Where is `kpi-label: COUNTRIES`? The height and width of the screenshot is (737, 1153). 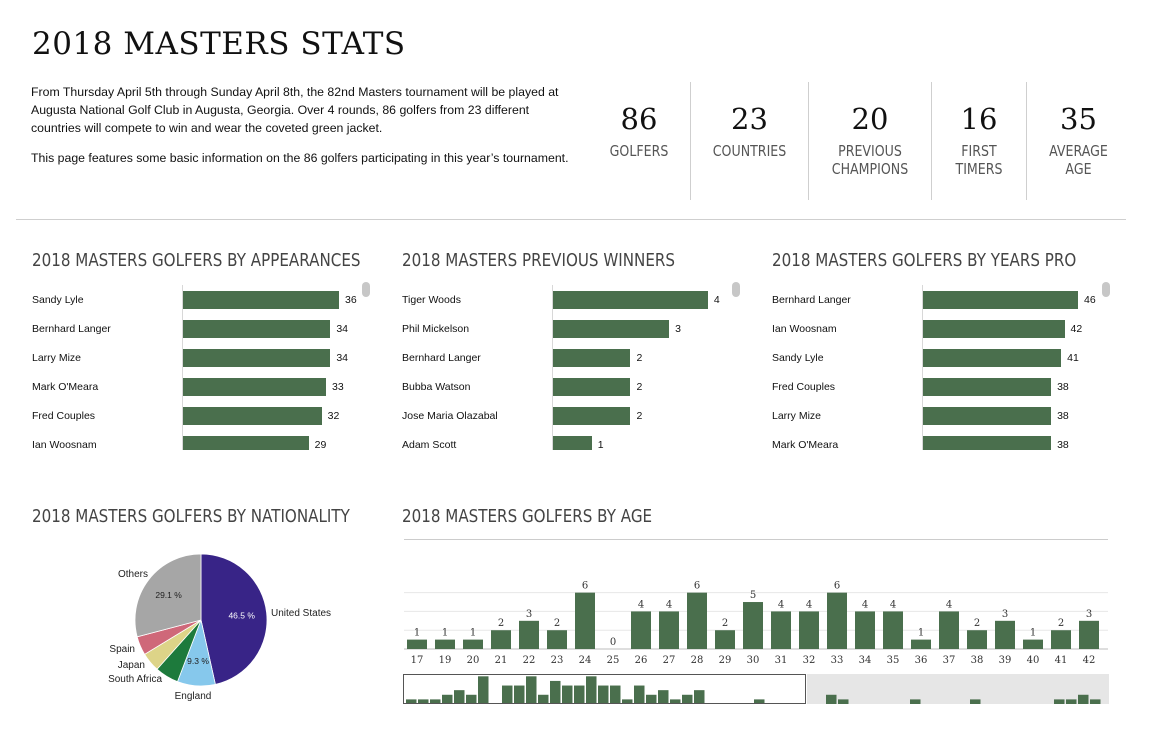
kpi-label: COUNTRIES is located at coordinates (749, 151).